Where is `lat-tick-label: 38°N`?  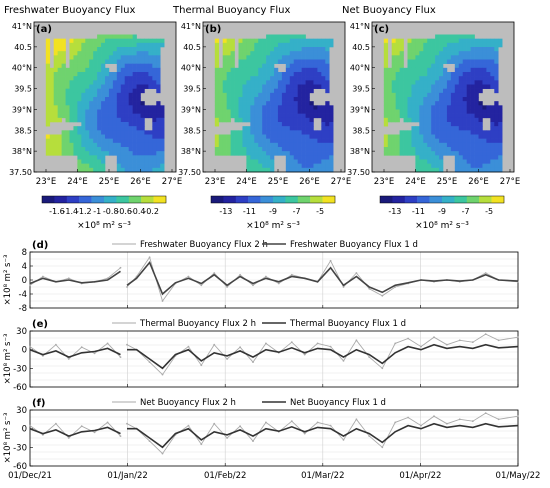 lat-tick-label: 38°N is located at coordinates (360, 151).